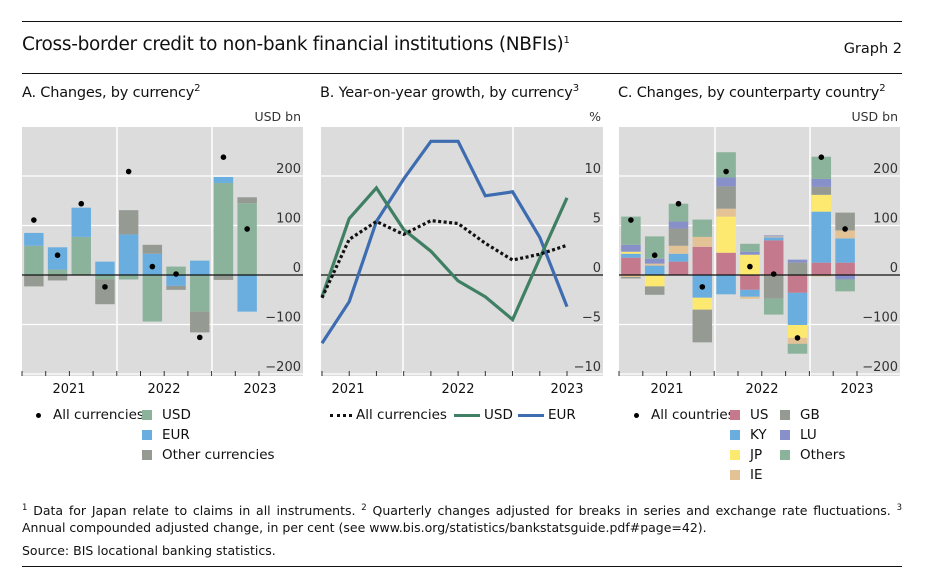  What do you see at coordinates (283, 367) in the screenshot?
I see `y-tick-label: −200` at bounding box center [283, 367].